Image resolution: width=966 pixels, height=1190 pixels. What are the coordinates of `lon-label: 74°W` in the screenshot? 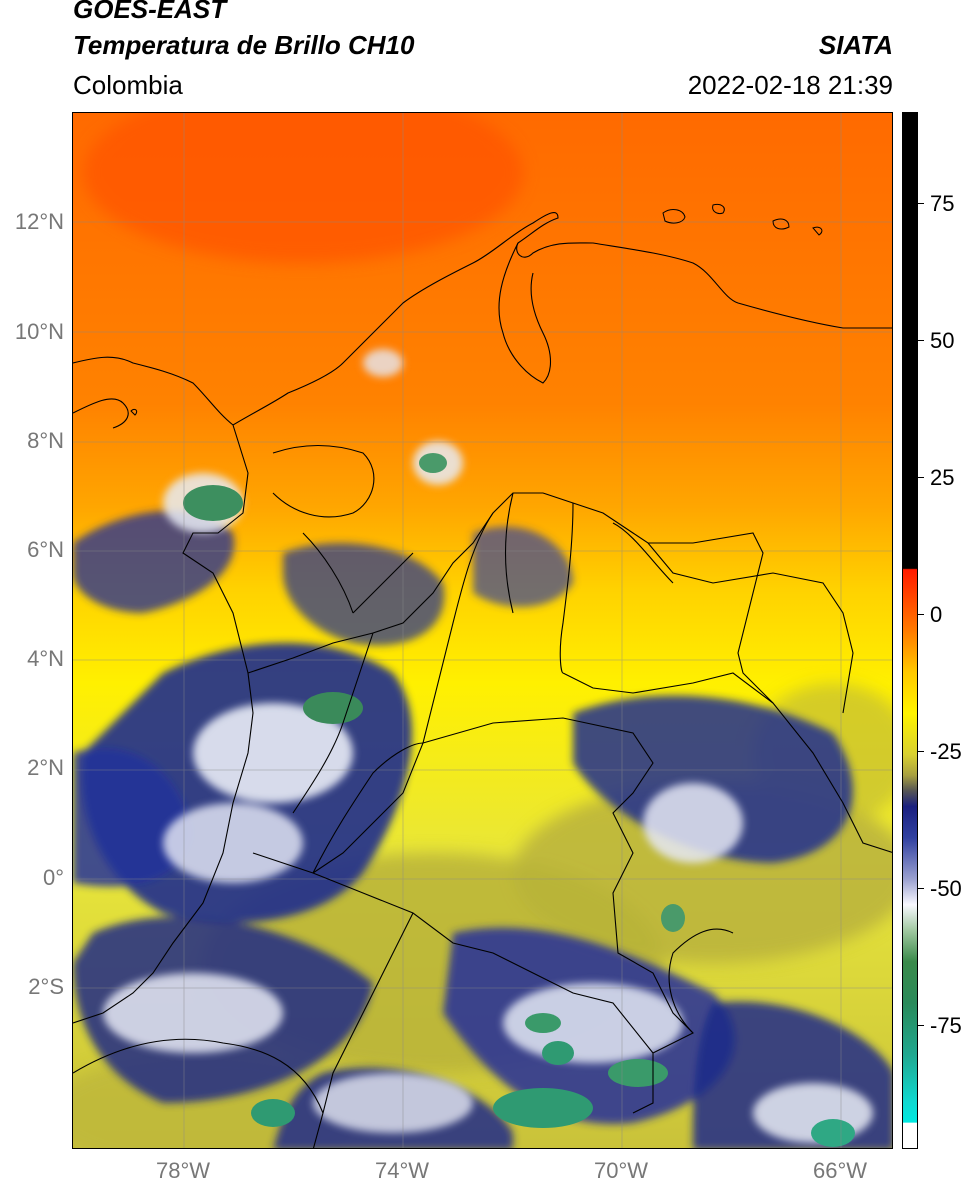 It's located at (402, 1170).